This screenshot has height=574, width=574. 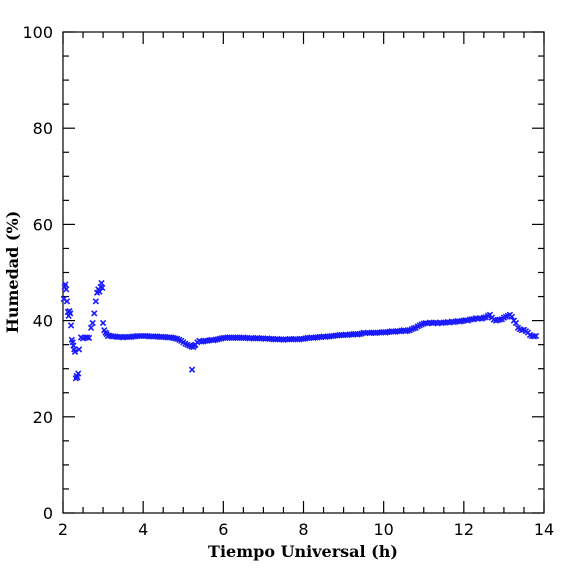 I want to click on x-tick-label: 4, so click(x=143, y=529).